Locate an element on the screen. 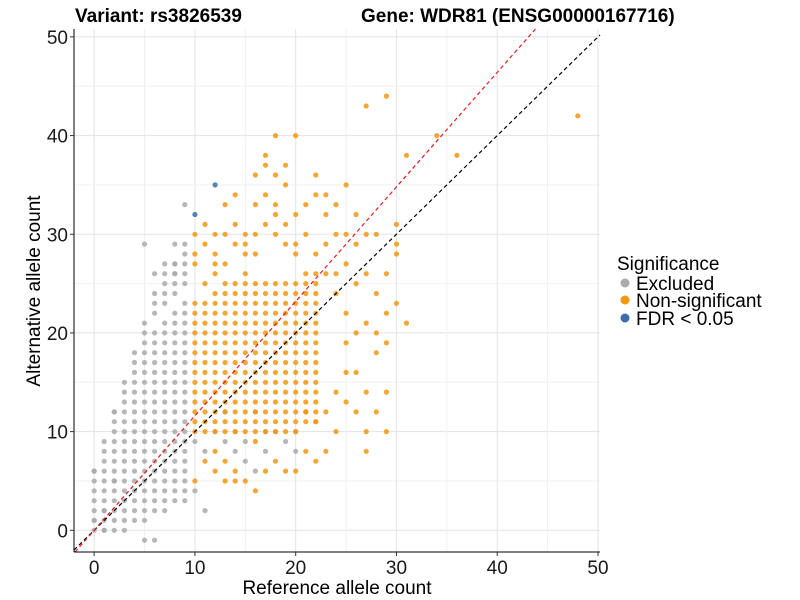 Image resolution: width=800 pixels, height=600 pixels. legend-swatch-non-significant is located at coordinates (625, 300).